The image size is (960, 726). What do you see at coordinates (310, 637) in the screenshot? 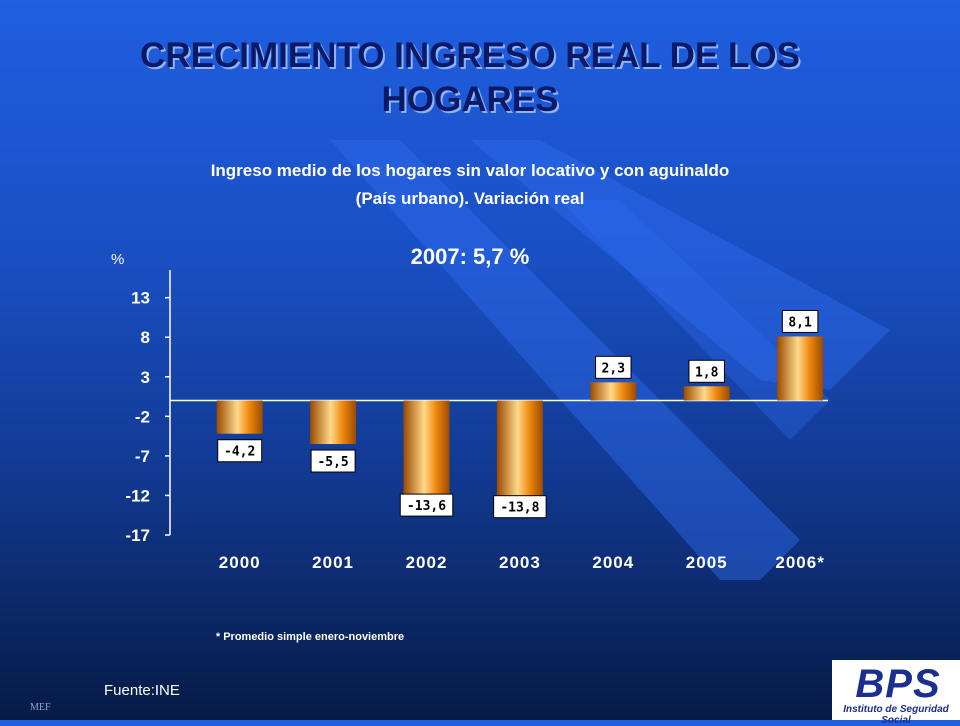
I see `footnote: * Promedio simple enero-noviembre` at bounding box center [310, 637].